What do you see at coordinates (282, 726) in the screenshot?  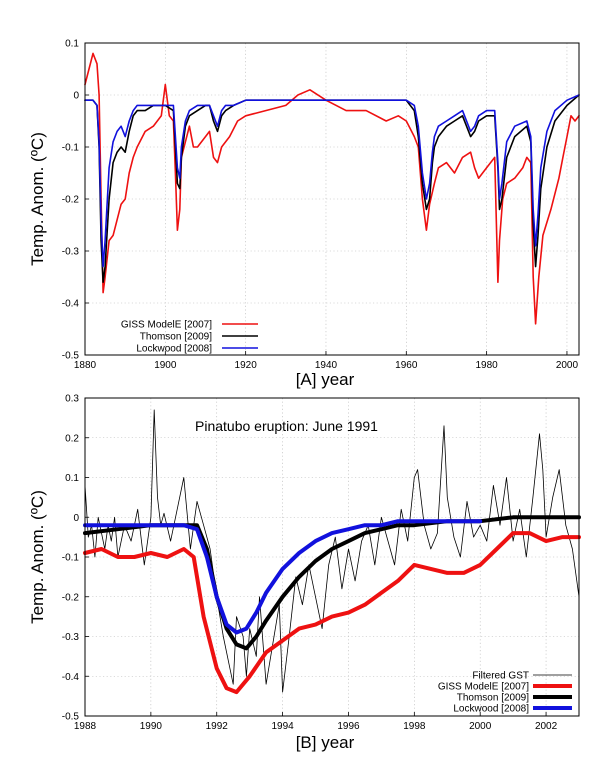 I see `x-tick-label: 1994` at bounding box center [282, 726].